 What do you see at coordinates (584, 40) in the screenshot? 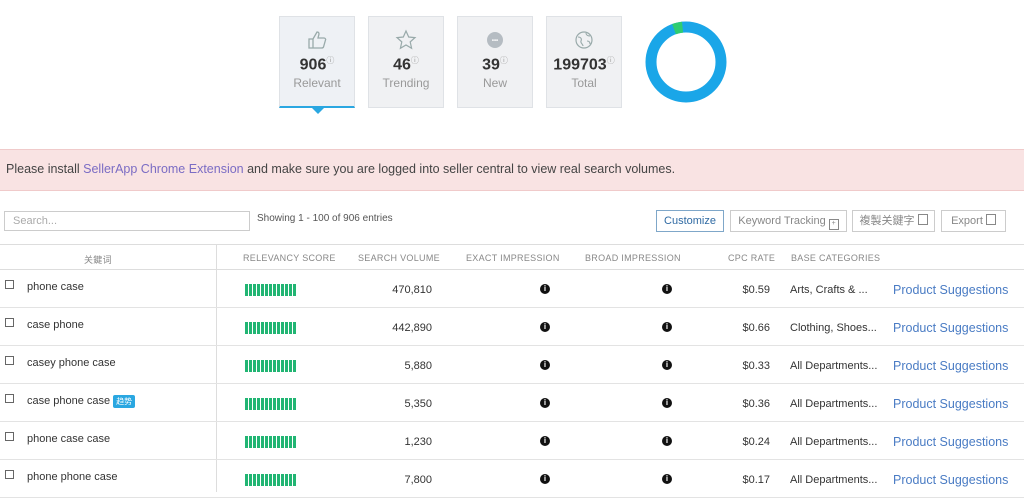
I see `globe-icon` at bounding box center [584, 40].